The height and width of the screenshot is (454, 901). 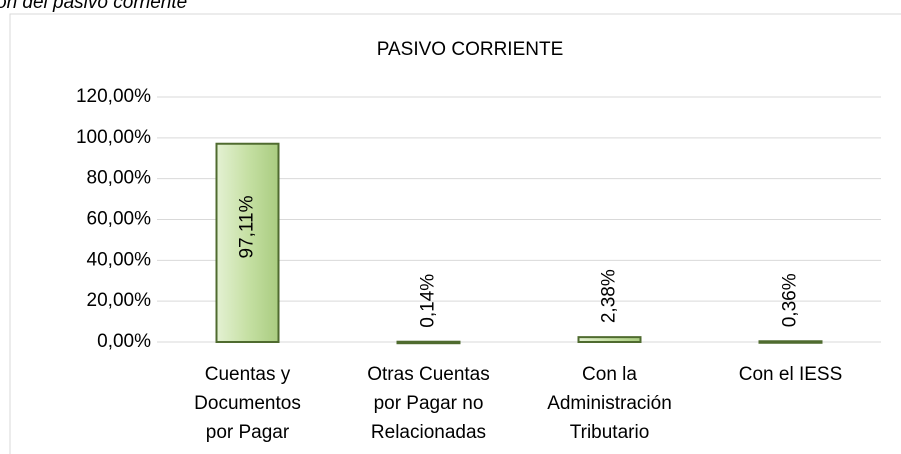 What do you see at coordinates (113, 137) in the screenshot?
I see `y-tick-label: 100,00%` at bounding box center [113, 137].